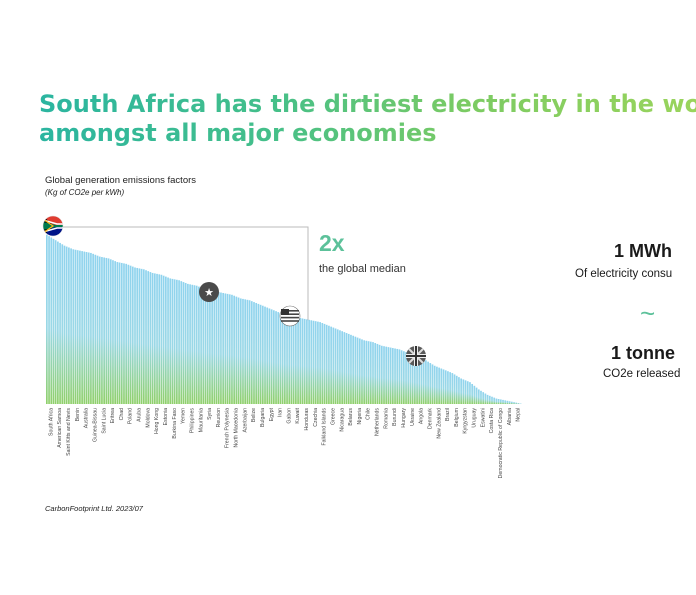 Image resolution: width=696 pixels, height=595 pixels. Describe the element at coordinates (87, 418) in the screenshot. I see `category-label-australia: Australia` at that location.